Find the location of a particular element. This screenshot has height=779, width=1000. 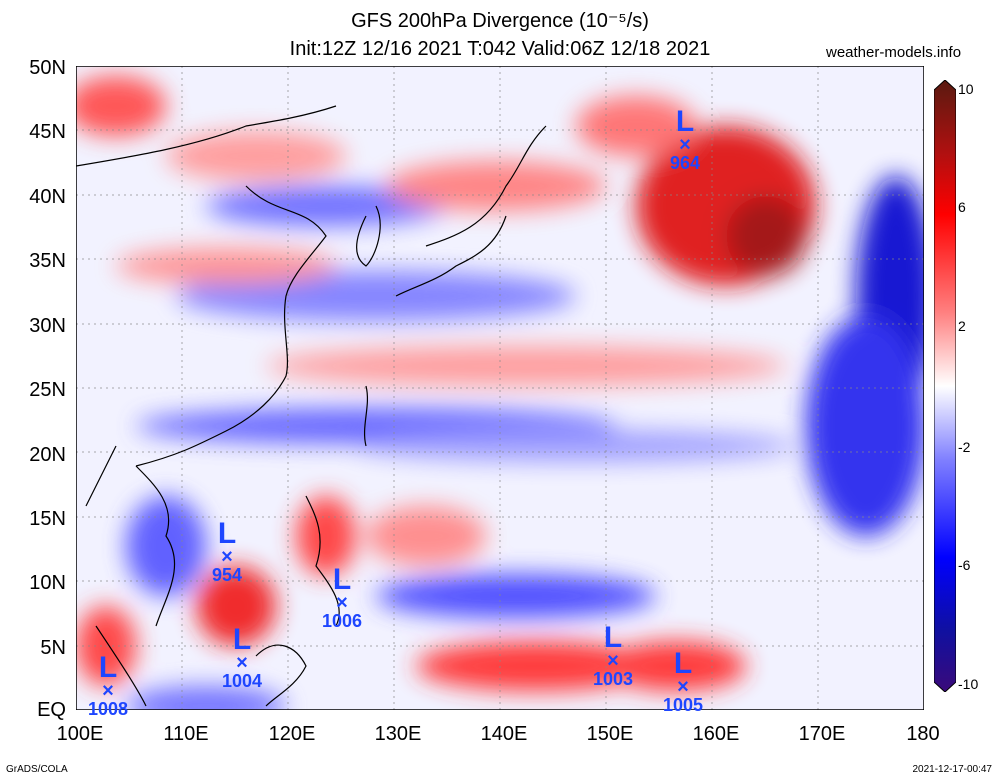

lon-label: 130E is located at coordinates (398, 734).